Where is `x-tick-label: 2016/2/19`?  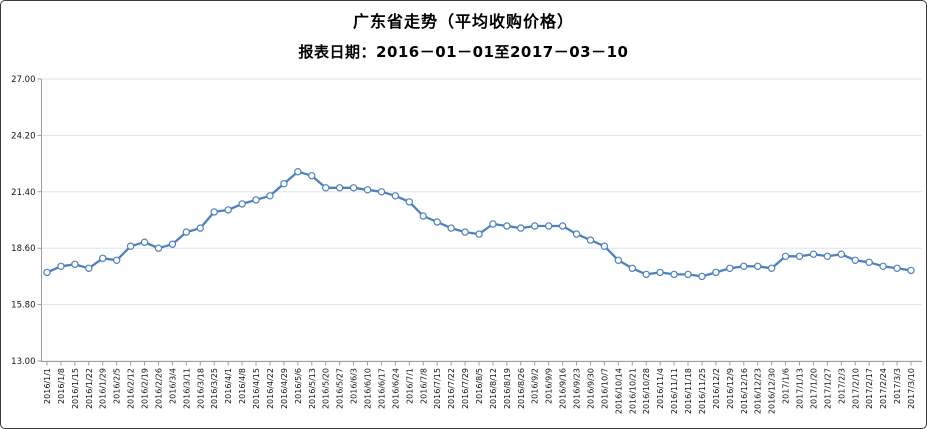
x-tick-label: 2016/2/19 is located at coordinates (145, 388).